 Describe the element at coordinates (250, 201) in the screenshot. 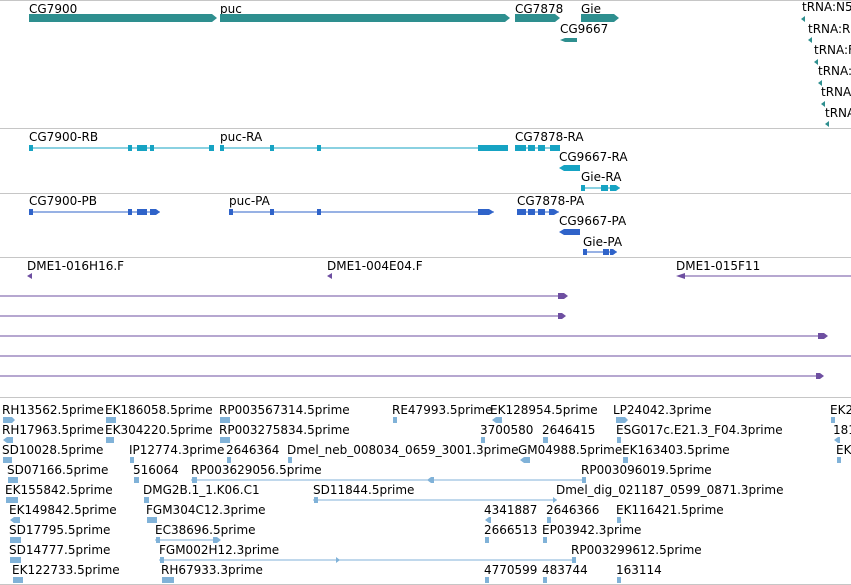

I see `protein-label: puc-PA` at that location.